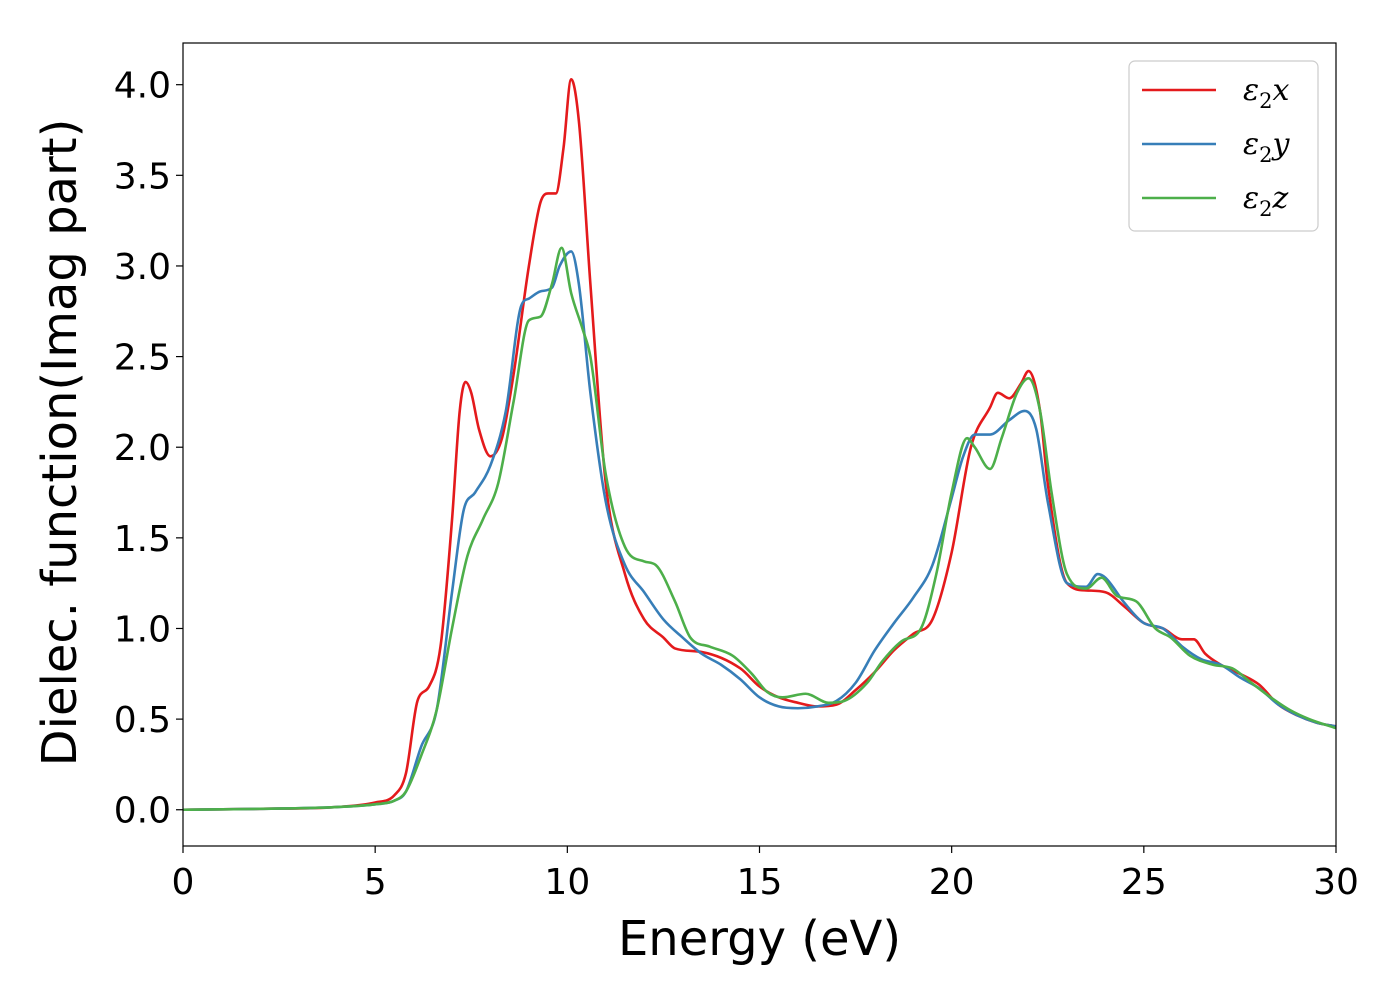 This screenshot has height=1000, width=1400. What do you see at coordinates (375, 882) in the screenshot?
I see `x-tick-label: 5` at bounding box center [375, 882].